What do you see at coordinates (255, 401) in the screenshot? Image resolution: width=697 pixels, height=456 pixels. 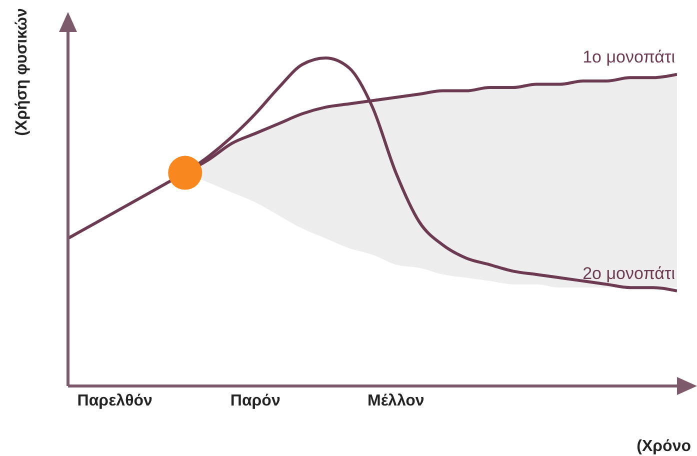 I see `x-tick-label: Παρόν` at bounding box center [255, 401].